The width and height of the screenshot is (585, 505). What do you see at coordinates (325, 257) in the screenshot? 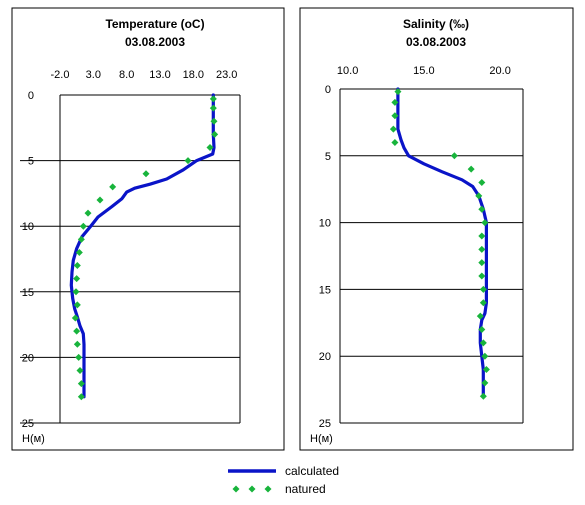
I see `salinity-y-ticks: 0 5 10 15 20 25` at bounding box center [325, 257].